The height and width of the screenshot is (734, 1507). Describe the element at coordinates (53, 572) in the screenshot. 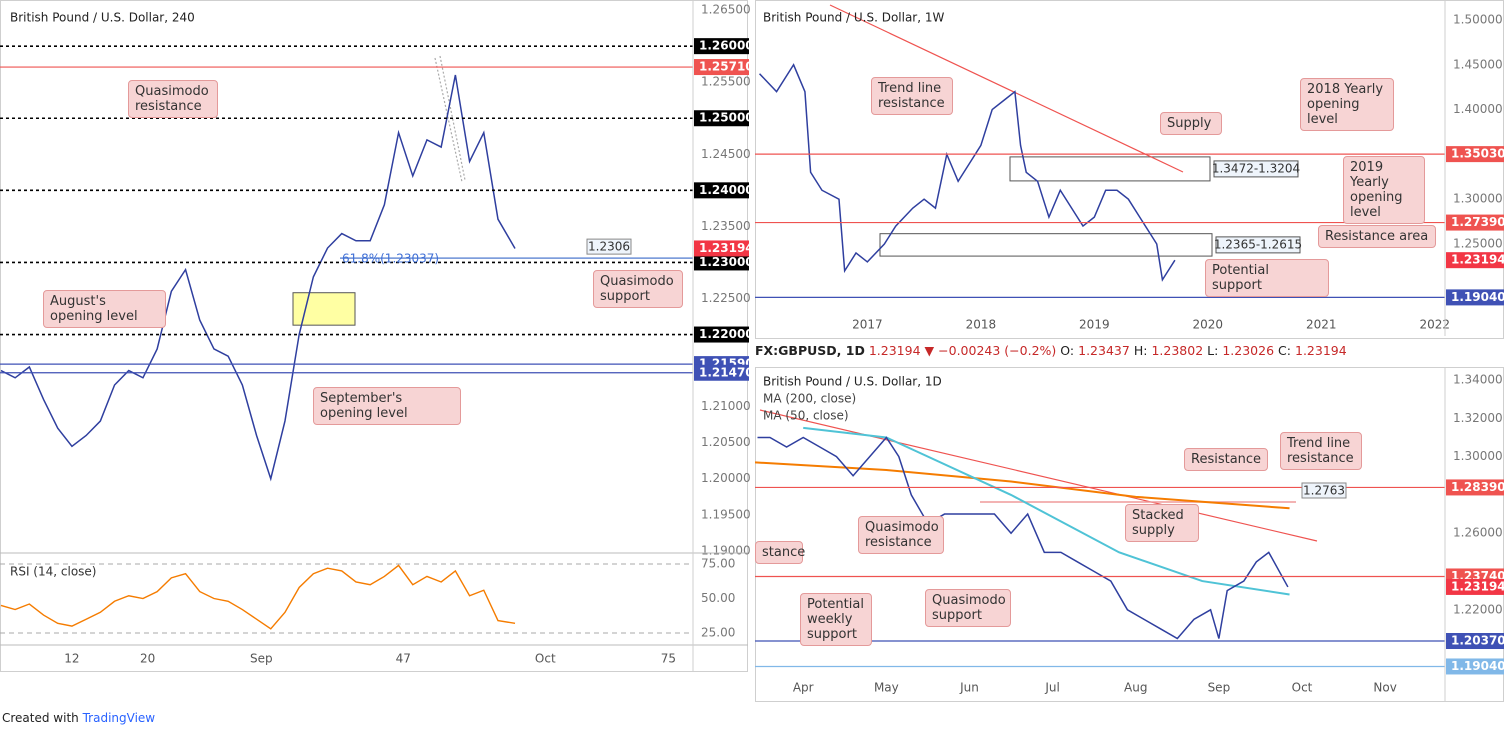

I see `rsi-title: RSI (14, close)` at that location.